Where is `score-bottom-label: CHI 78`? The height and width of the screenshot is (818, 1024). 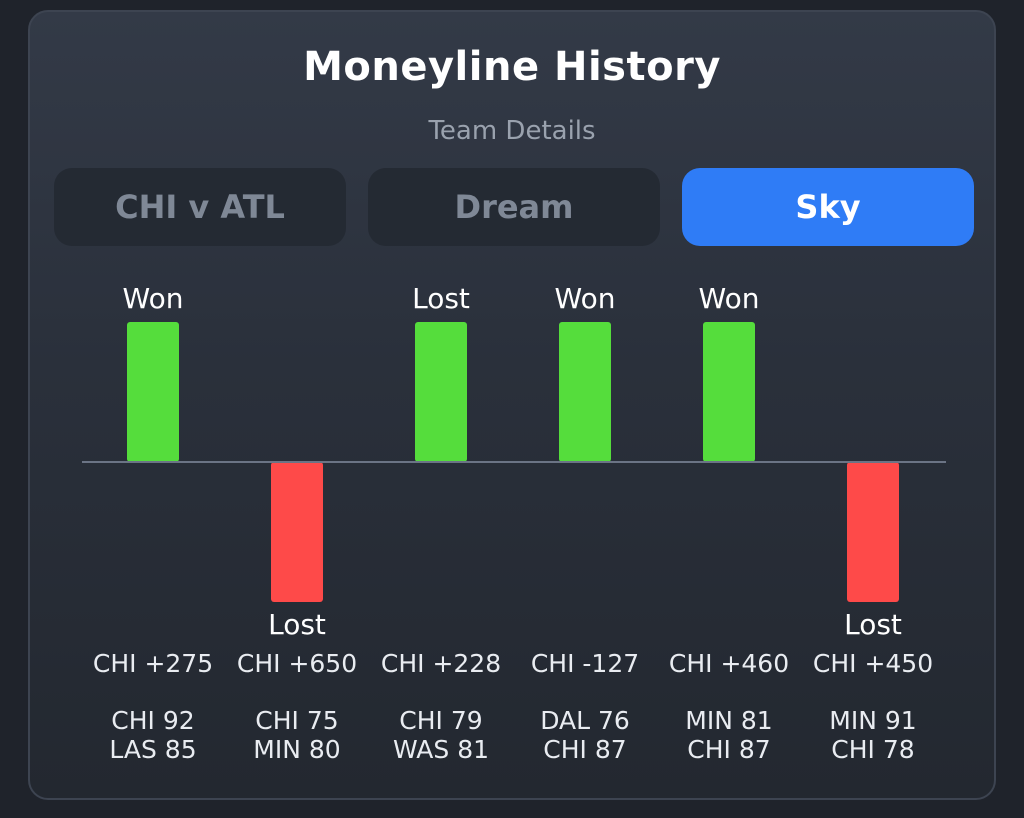 score-bottom-label: CHI 78 is located at coordinates (872, 749).